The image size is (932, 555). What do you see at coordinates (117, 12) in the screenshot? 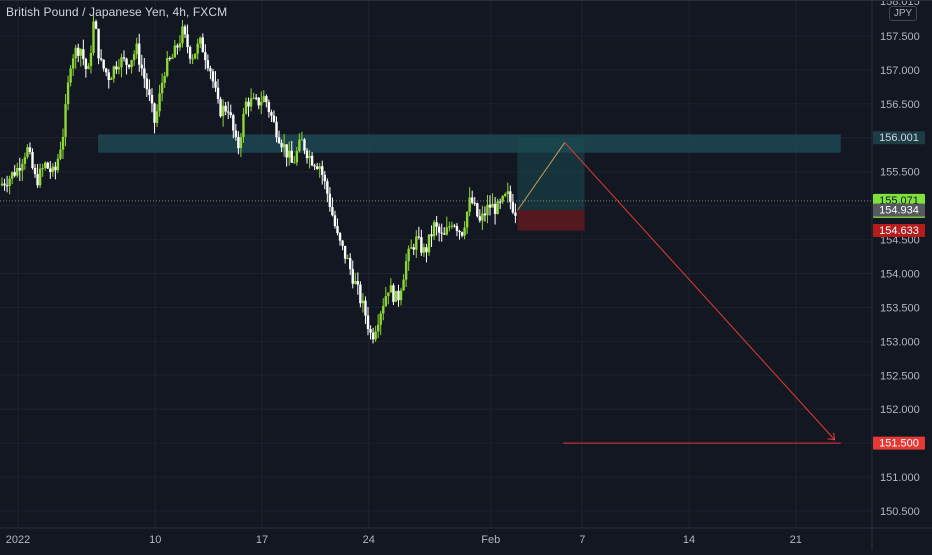
I see `symbol-title: British Pound / Japanese Yen, 4h, FXCM` at bounding box center [117, 12].